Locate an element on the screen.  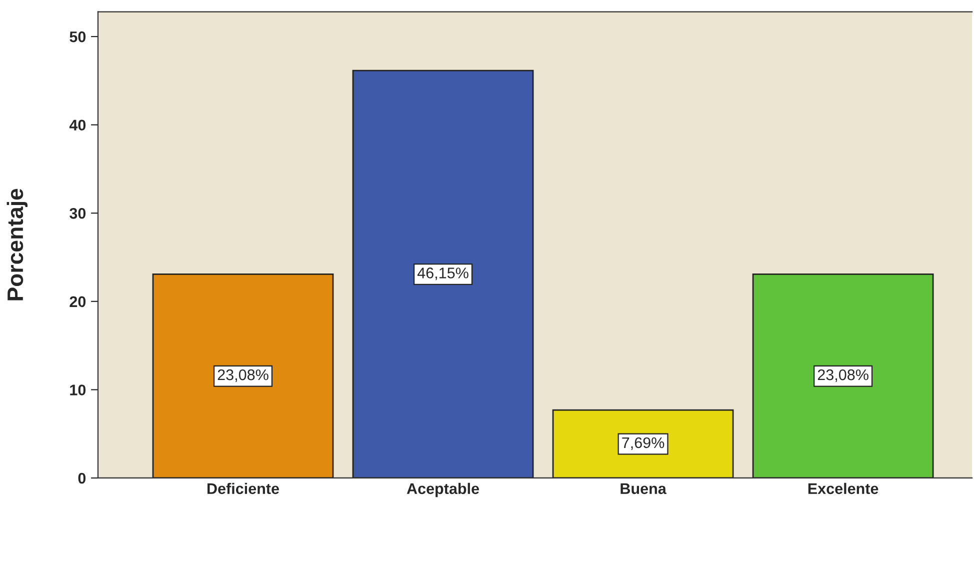
y-tick-label: 10 is located at coordinates (78, 390).